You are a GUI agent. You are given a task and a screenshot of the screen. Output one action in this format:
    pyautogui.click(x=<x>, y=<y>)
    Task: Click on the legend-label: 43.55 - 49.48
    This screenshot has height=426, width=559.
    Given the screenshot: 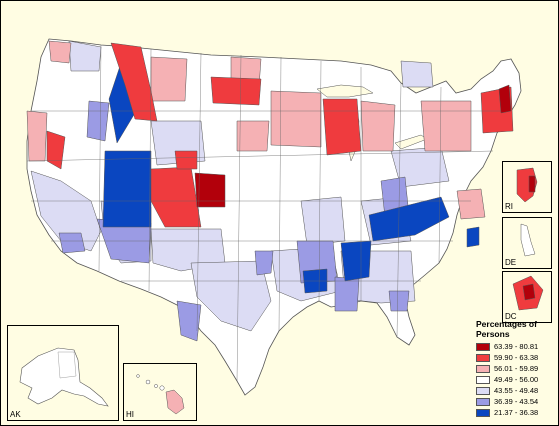 What is the action you would take?
    pyautogui.click(x=516, y=390)
    